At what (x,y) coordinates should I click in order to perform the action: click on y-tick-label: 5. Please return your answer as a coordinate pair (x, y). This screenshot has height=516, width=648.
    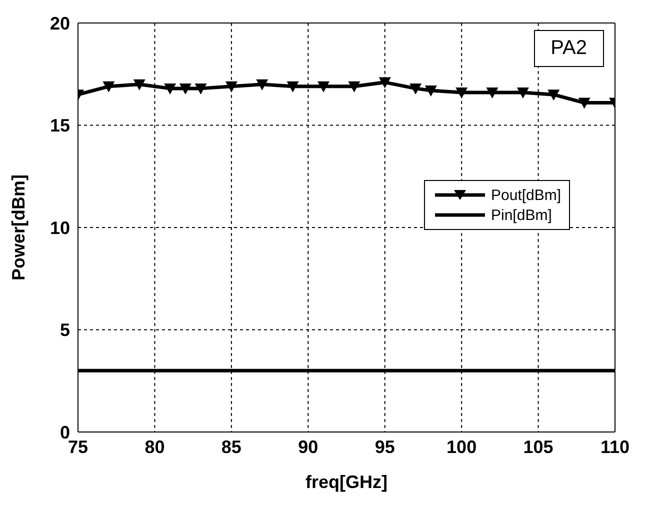
    Looking at the image, I should click on (65, 330).